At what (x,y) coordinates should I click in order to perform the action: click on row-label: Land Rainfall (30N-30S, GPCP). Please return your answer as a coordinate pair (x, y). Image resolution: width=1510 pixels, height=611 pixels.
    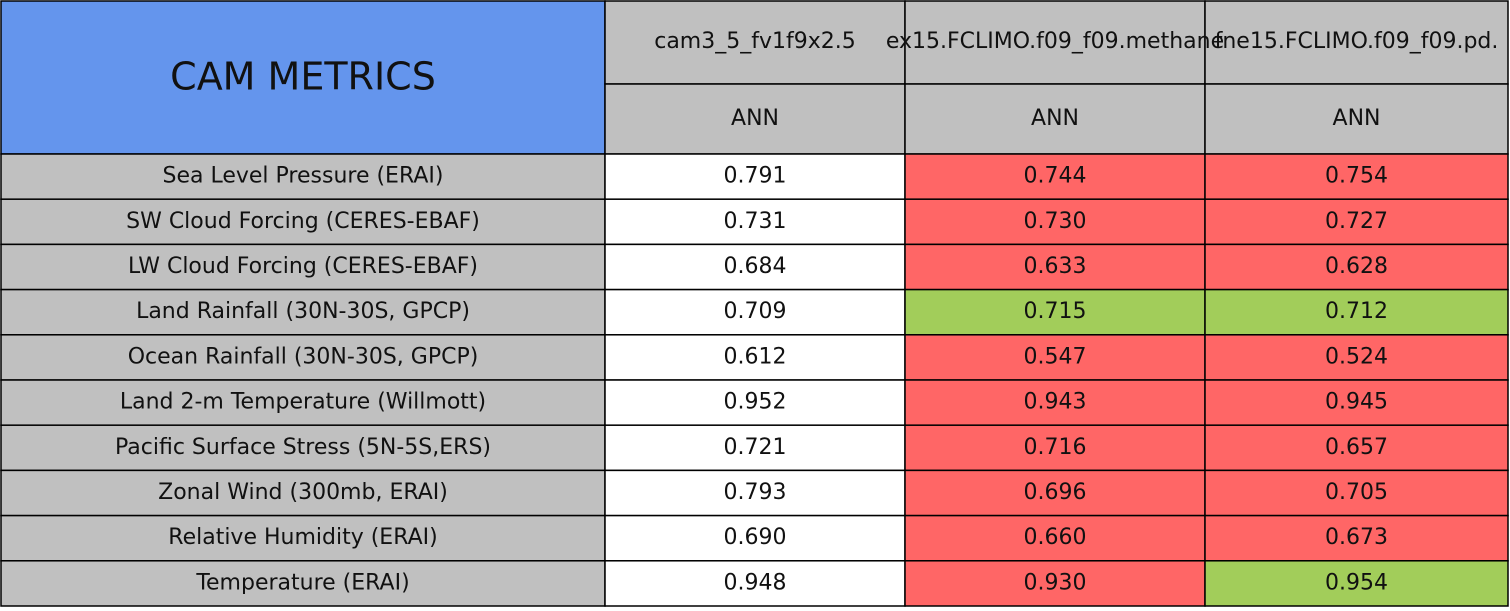
    Looking at the image, I should click on (303, 311).